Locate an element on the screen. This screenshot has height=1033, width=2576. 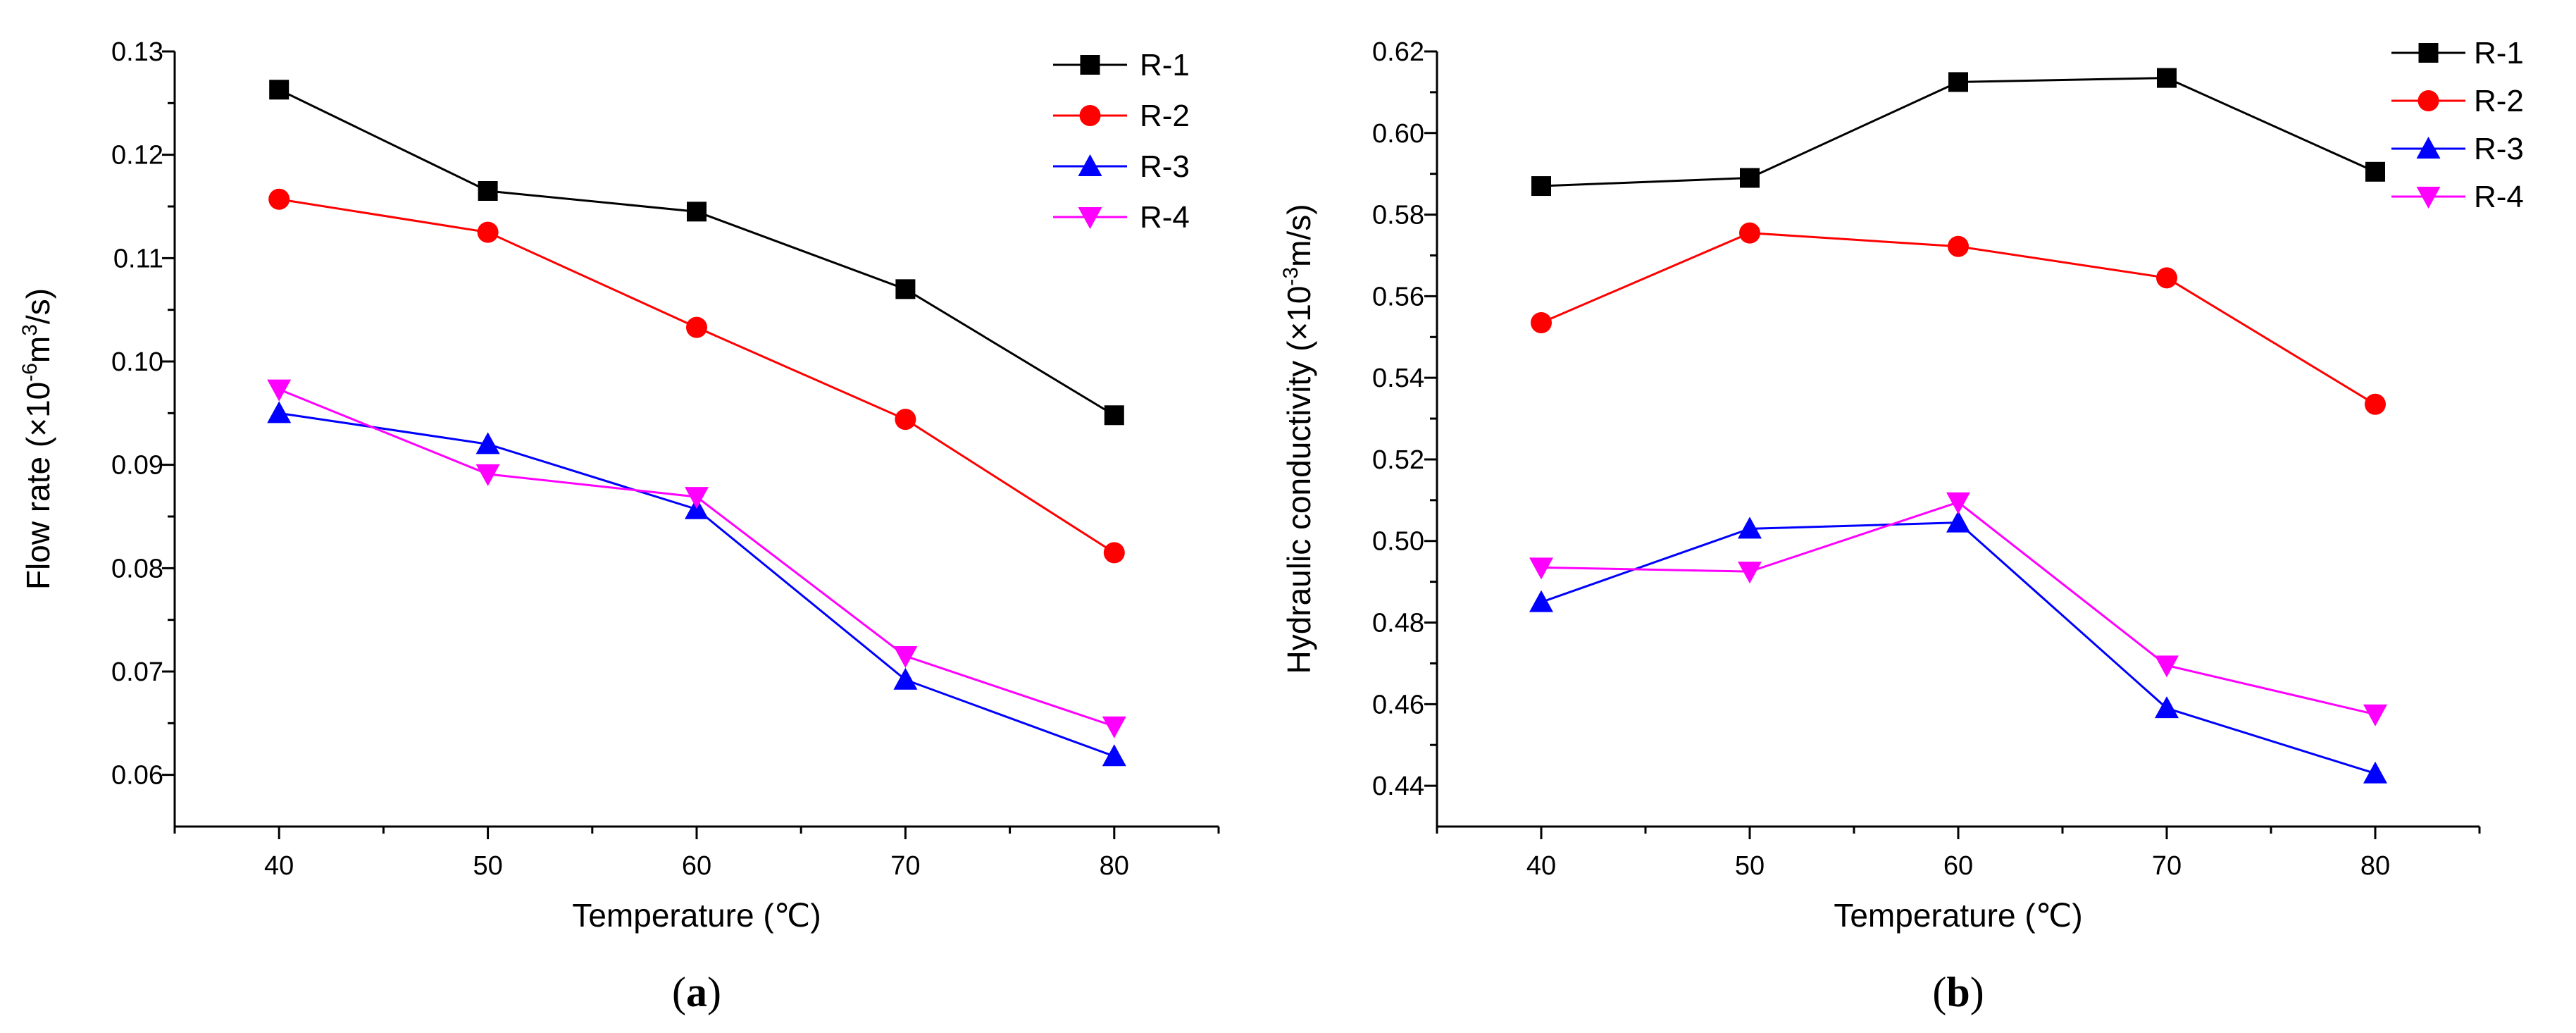
y-tick-label: 0.60 is located at coordinates (1398, 134).